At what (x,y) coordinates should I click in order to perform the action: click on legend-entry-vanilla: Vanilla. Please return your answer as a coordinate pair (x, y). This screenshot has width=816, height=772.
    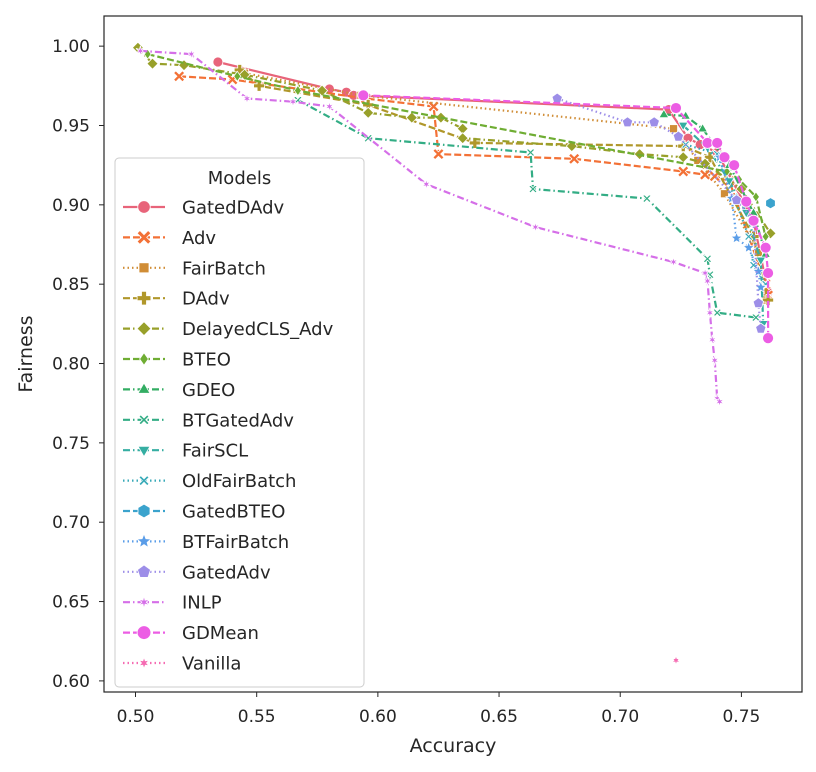
    Looking at the image, I should click on (182, 664).